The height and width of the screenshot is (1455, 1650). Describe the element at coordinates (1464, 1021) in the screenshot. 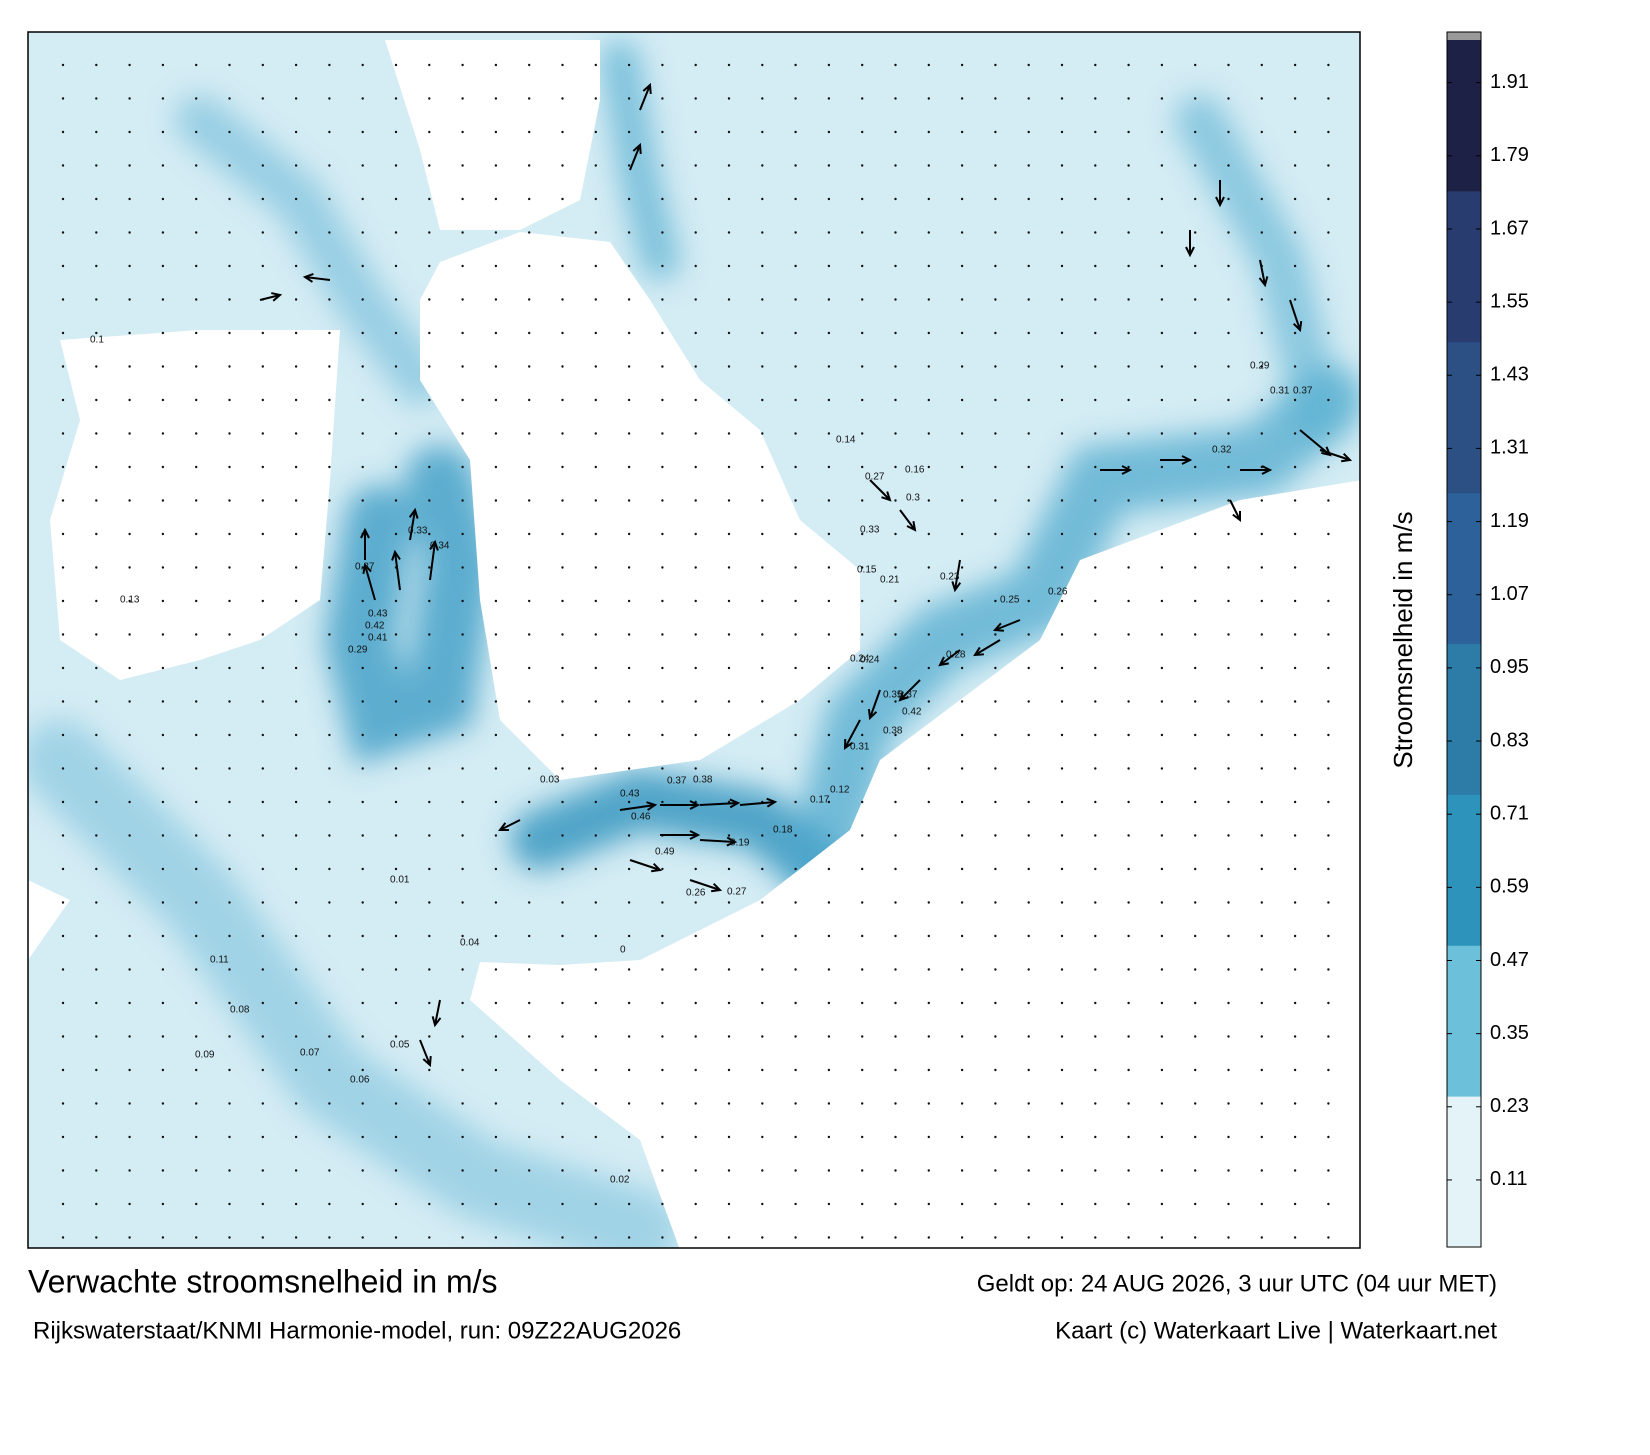

I see `colorbar-band` at that location.